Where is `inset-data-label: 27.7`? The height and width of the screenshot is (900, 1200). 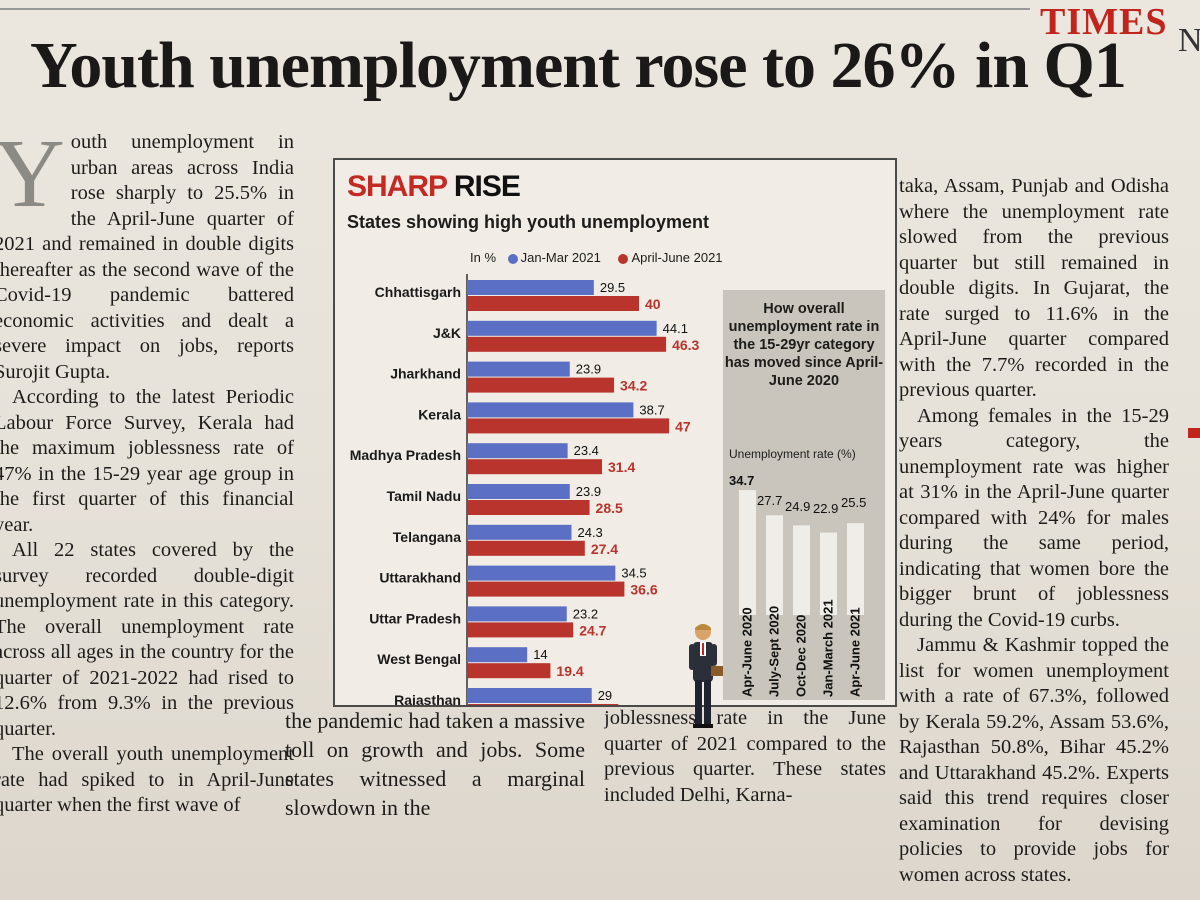 inset-data-label: 27.7 is located at coordinates (769, 500).